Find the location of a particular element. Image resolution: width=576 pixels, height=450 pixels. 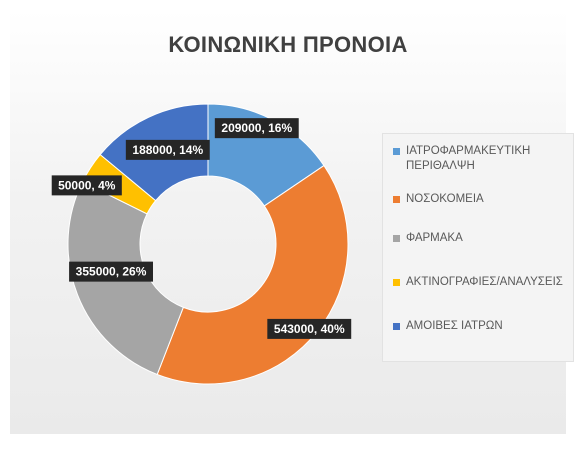

data-label: 209000, 16% is located at coordinates (256, 128).